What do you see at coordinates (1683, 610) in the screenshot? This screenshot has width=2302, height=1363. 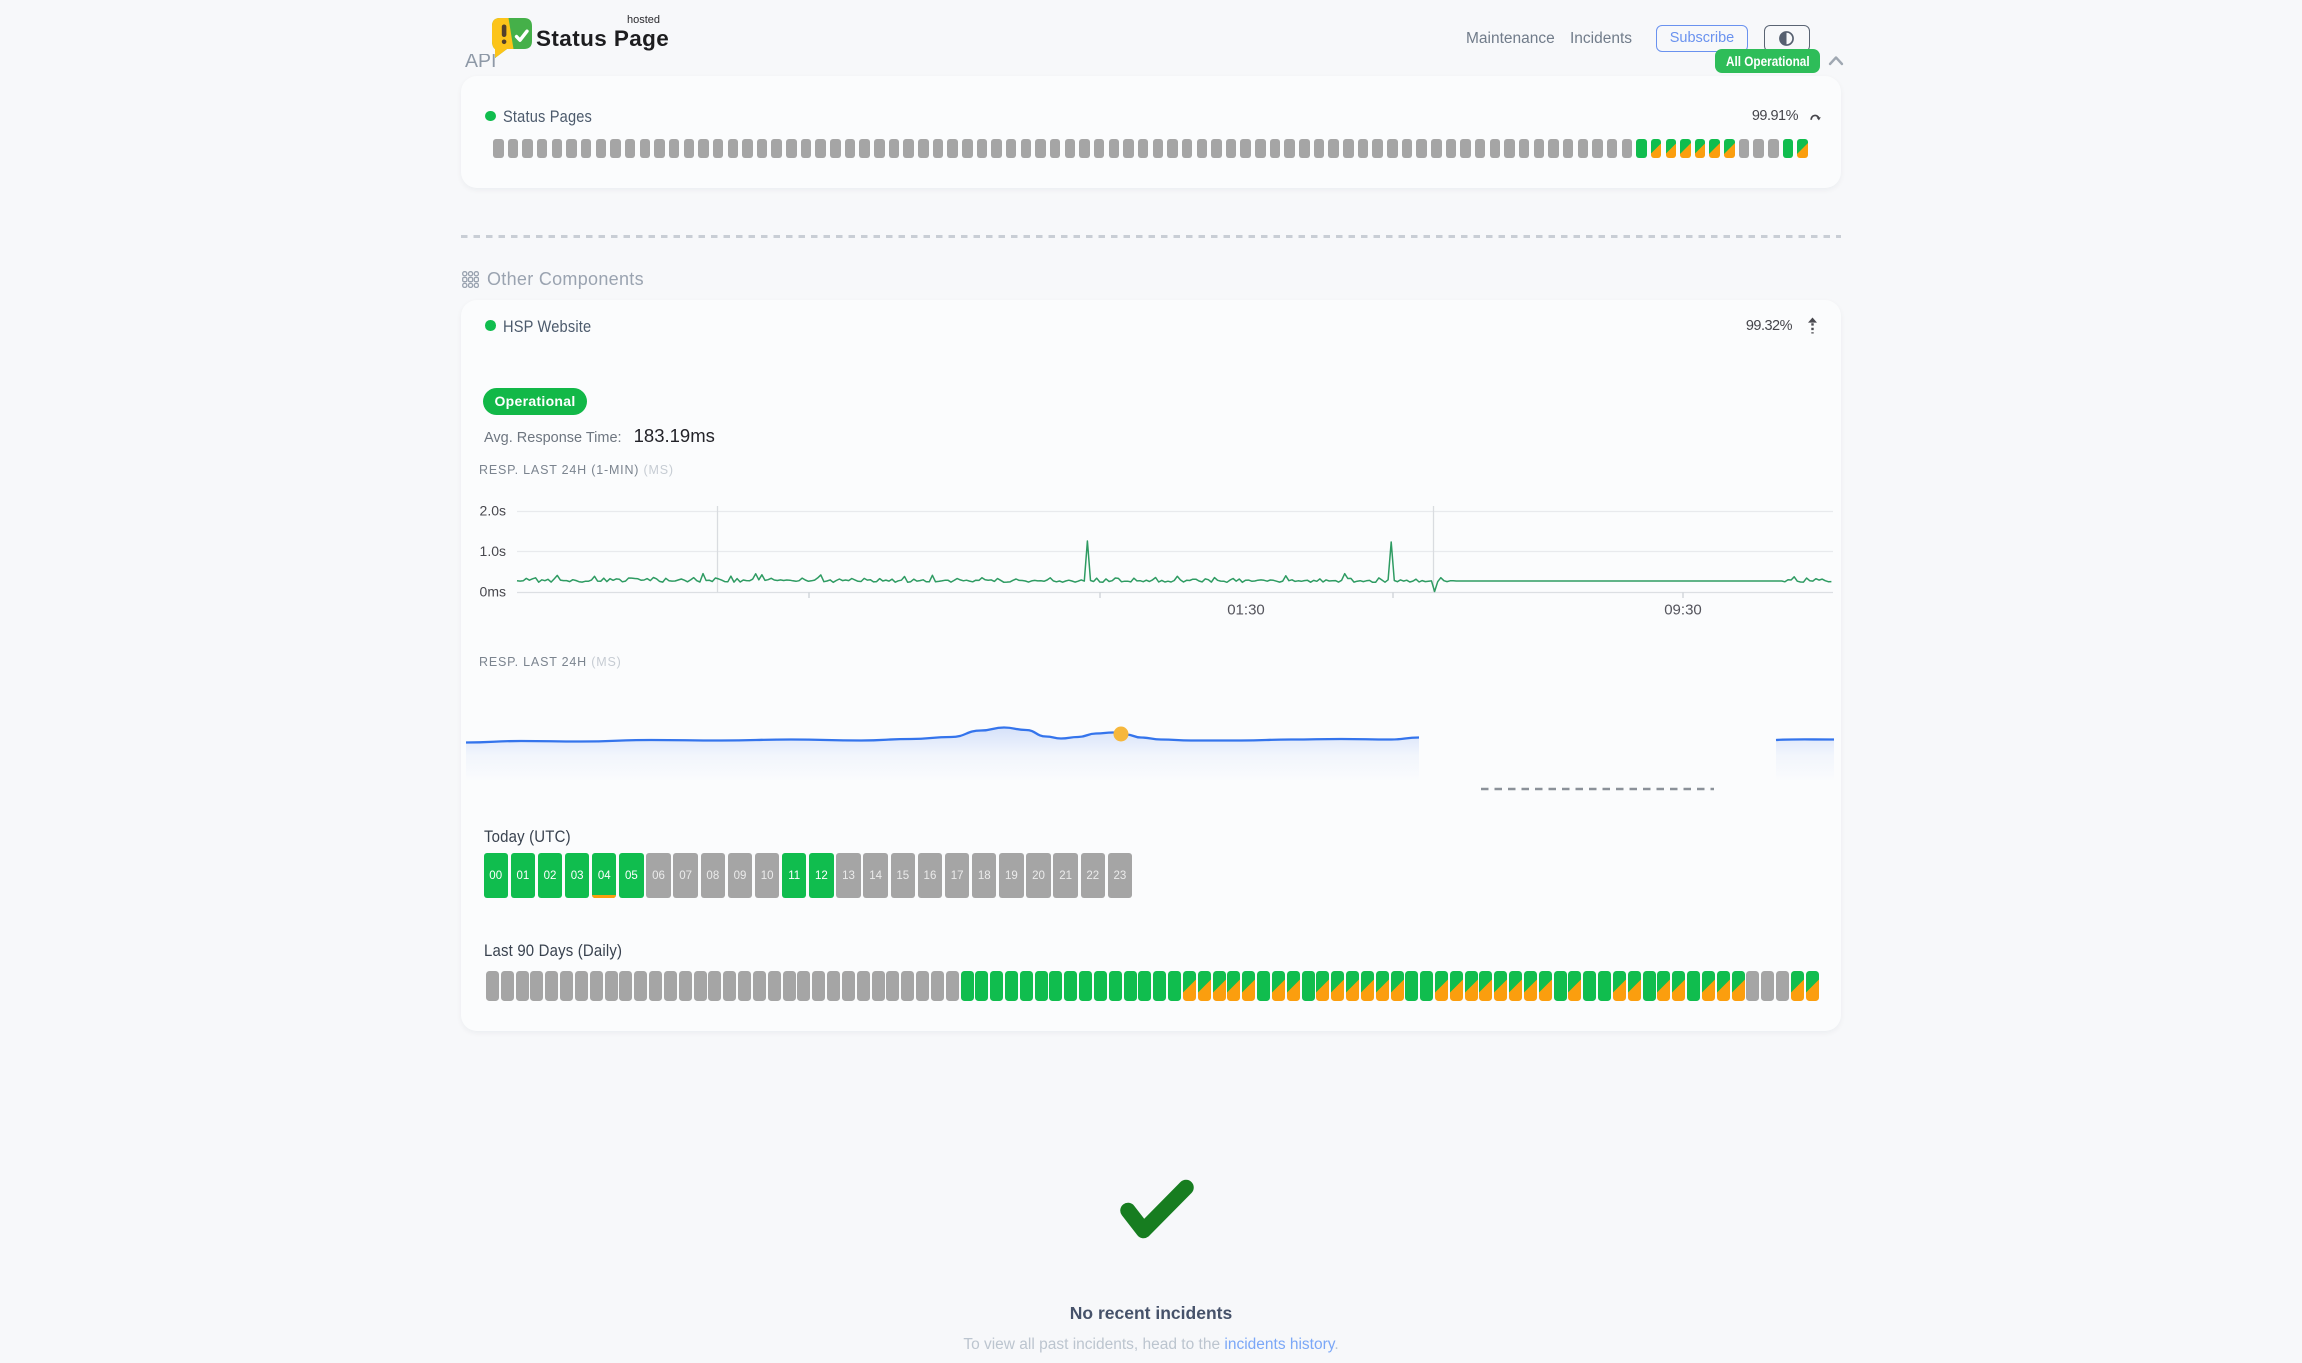 I see `svg-text: 09:30` at bounding box center [1683, 610].